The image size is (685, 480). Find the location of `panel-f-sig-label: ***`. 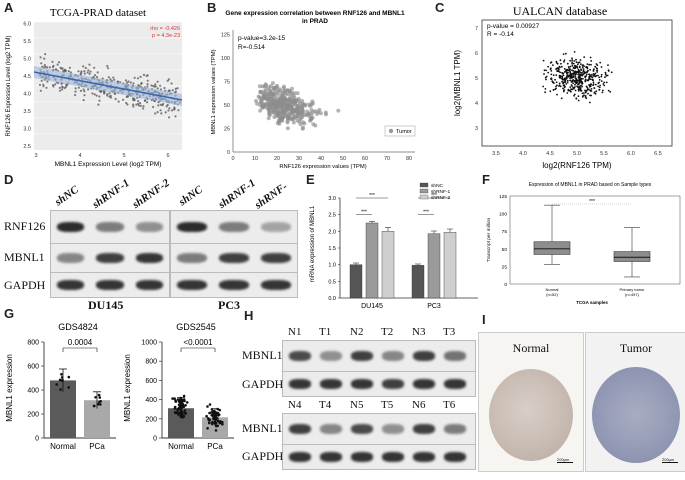

panel-f-sig-label: *** is located at coordinates (592, 202).